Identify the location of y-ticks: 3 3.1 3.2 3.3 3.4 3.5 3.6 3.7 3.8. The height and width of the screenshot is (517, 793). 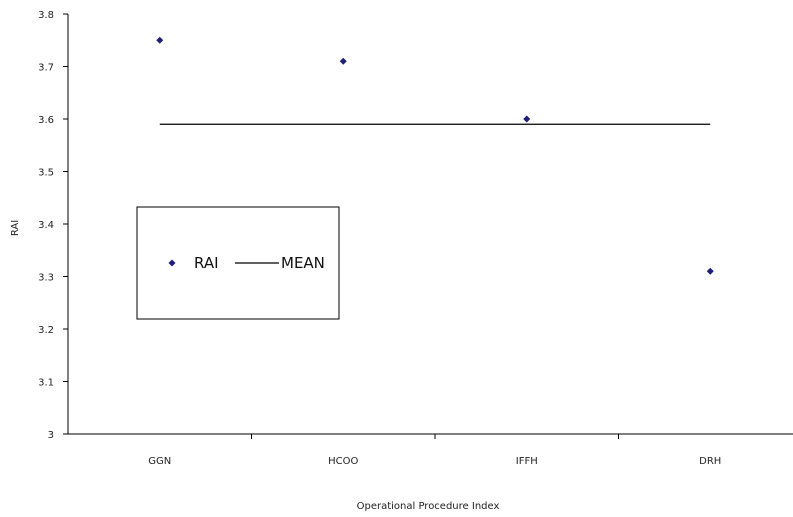
(53, 225).